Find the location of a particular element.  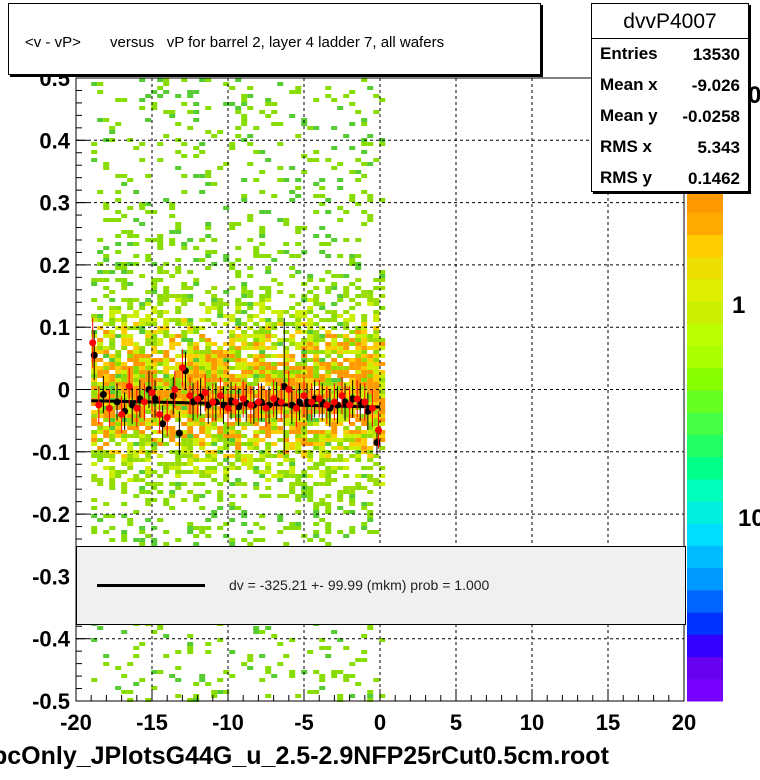

x-tick-label: 0 is located at coordinates (380, 722).